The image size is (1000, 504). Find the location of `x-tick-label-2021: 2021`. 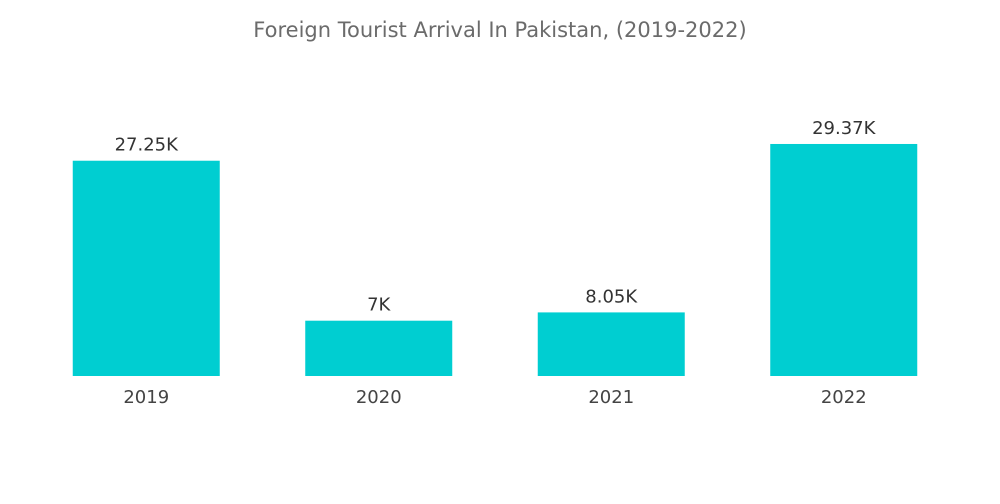

x-tick-label-2021: 2021 is located at coordinates (611, 397).